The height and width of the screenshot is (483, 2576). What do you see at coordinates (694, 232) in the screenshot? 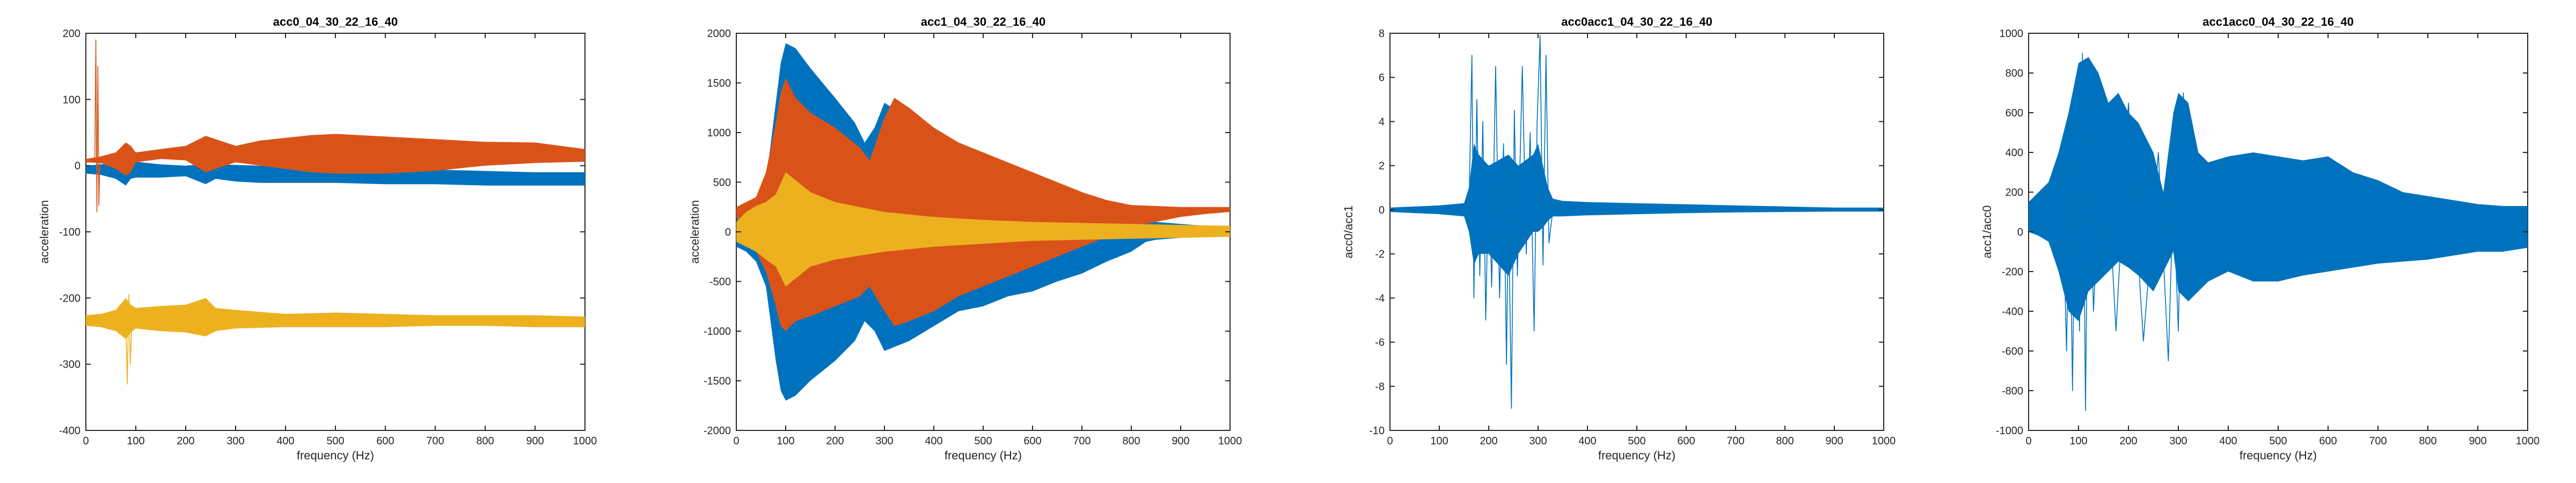
I see `y-axis-label: acceleration` at bounding box center [694, 232].